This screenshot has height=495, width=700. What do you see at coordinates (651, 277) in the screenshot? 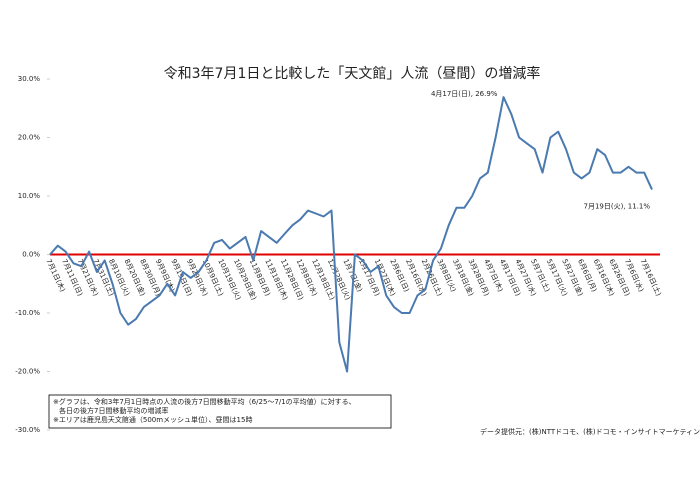
I see `x-tick-label: 7月16日(土)` at bounding box center [651, 277].